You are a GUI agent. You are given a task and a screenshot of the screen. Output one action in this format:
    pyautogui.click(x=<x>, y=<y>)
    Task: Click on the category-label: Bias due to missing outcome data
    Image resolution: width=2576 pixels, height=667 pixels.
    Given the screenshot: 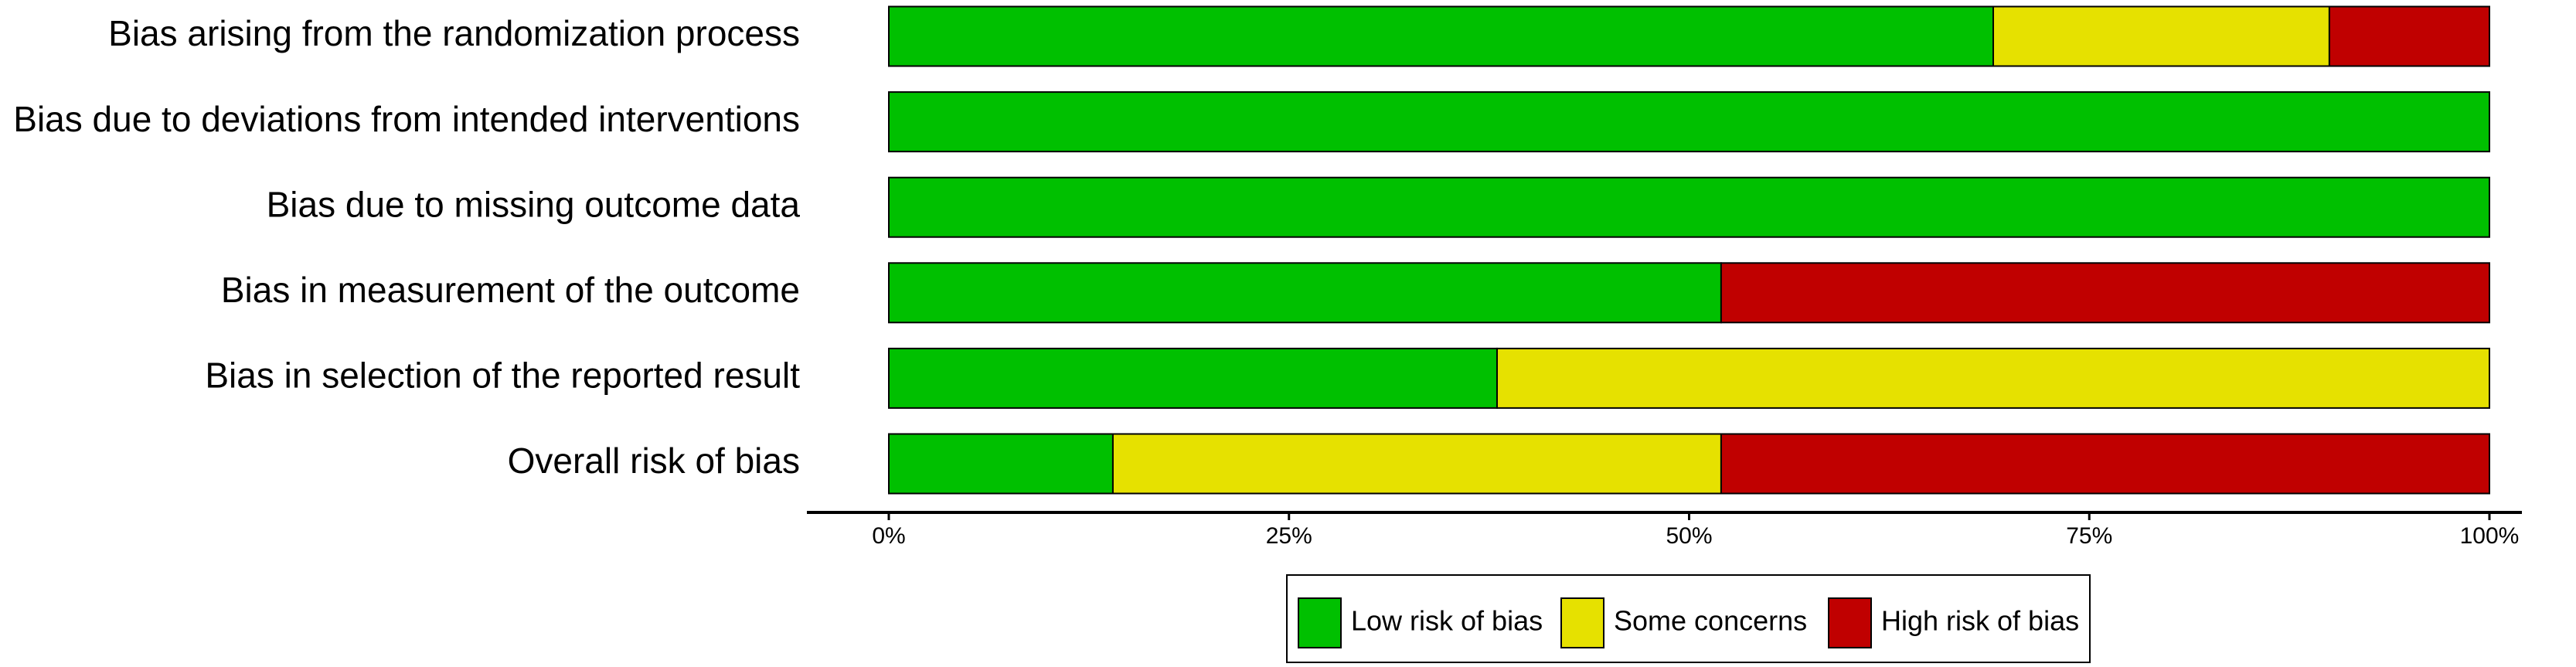 What is the action you would take?
    pyautogui.click(x=534, y=204)
    